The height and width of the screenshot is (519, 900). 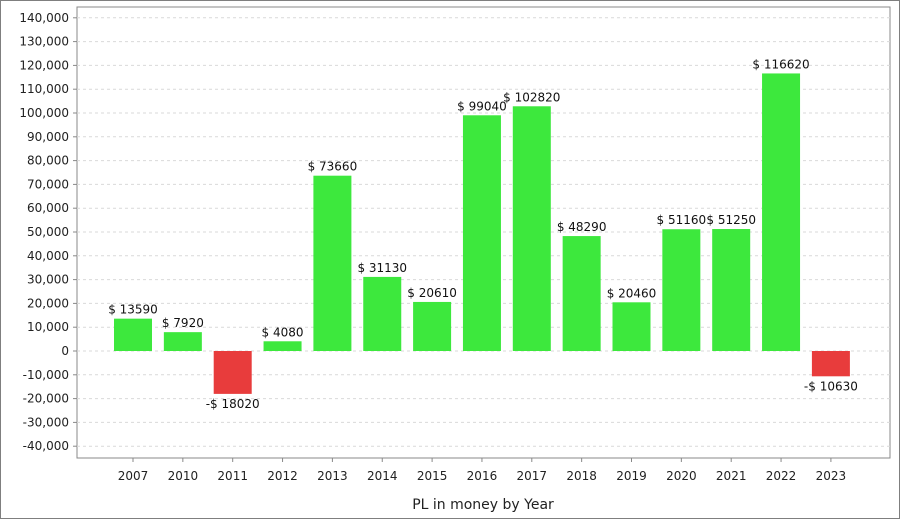 What do you see at coordinates (731, 290) in the screenshot?
I see `bar-2021` at bounding box center [731, 290].